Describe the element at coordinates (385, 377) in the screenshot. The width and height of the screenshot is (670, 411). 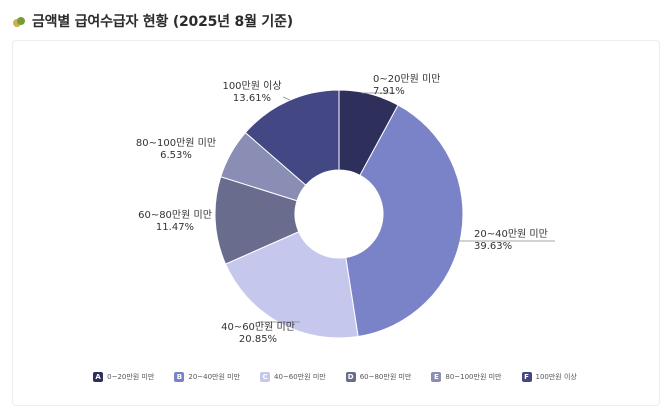
I see `legend-label: 60~80만원 미만` at that location.